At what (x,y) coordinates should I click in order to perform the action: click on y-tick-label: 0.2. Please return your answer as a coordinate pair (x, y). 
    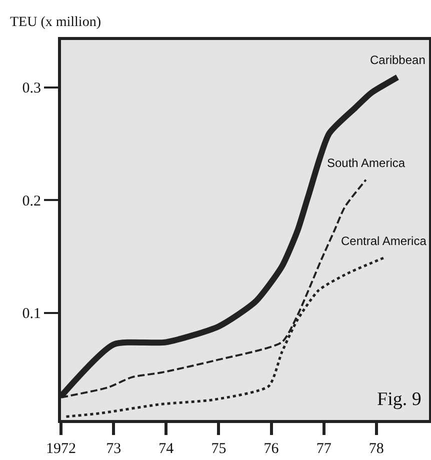
    Looking at the image, I should click on (31, 201).